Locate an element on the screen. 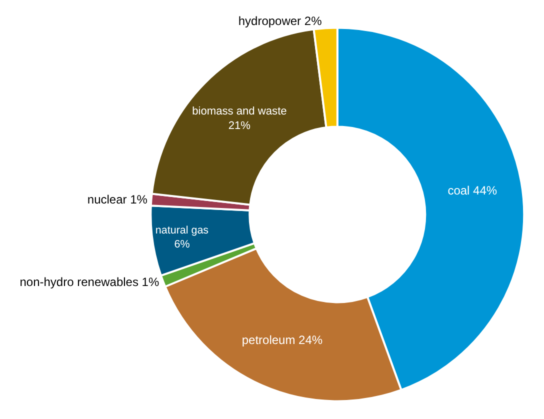 Image resolution: width=544 pixels, height=419 pixels. data-label: 21% is located at coordinates (239, 126).